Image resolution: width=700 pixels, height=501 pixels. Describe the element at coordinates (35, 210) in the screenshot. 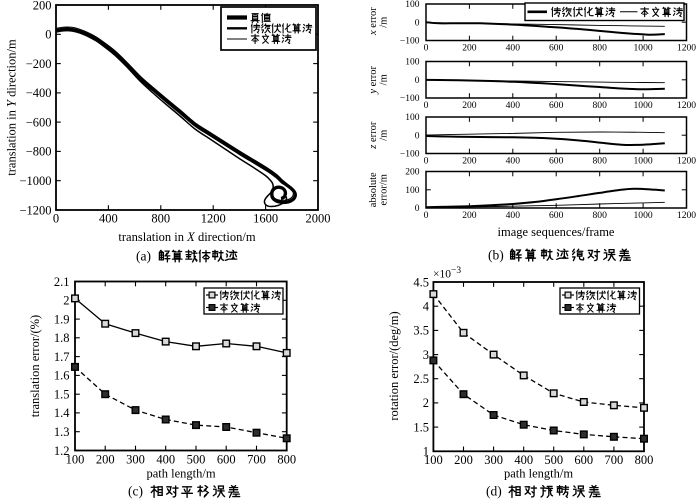

I see `svg-text: −1200` at that location.